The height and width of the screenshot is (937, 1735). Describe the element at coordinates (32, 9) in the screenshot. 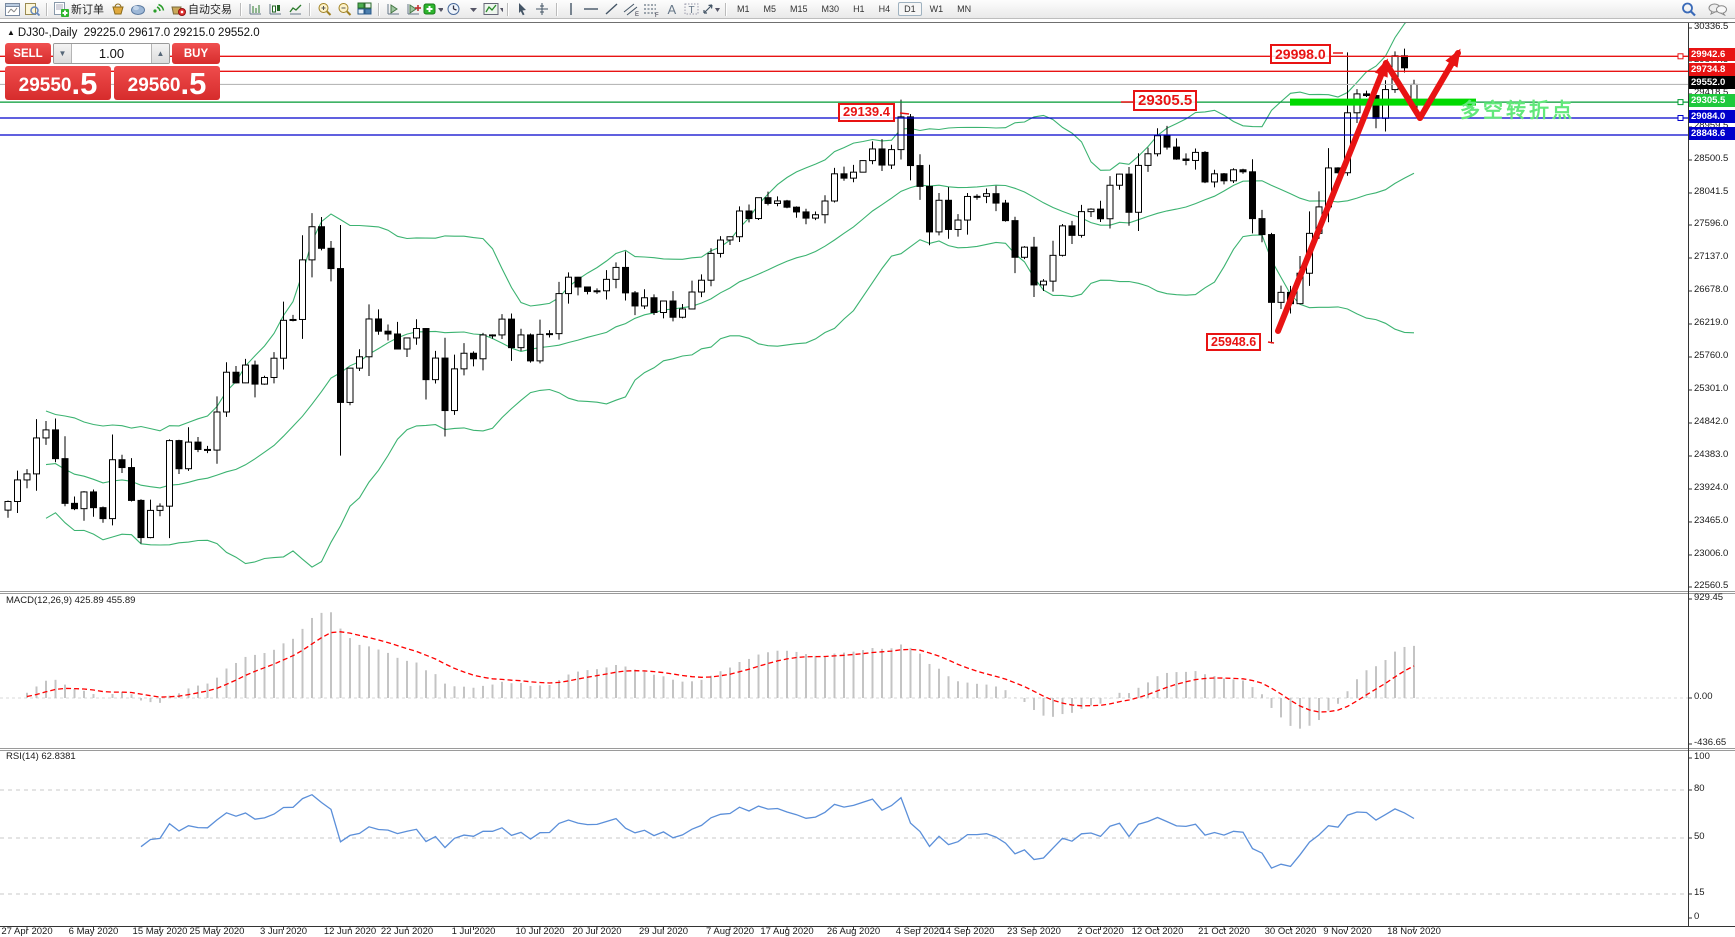

I see `profile-icon` at that location.